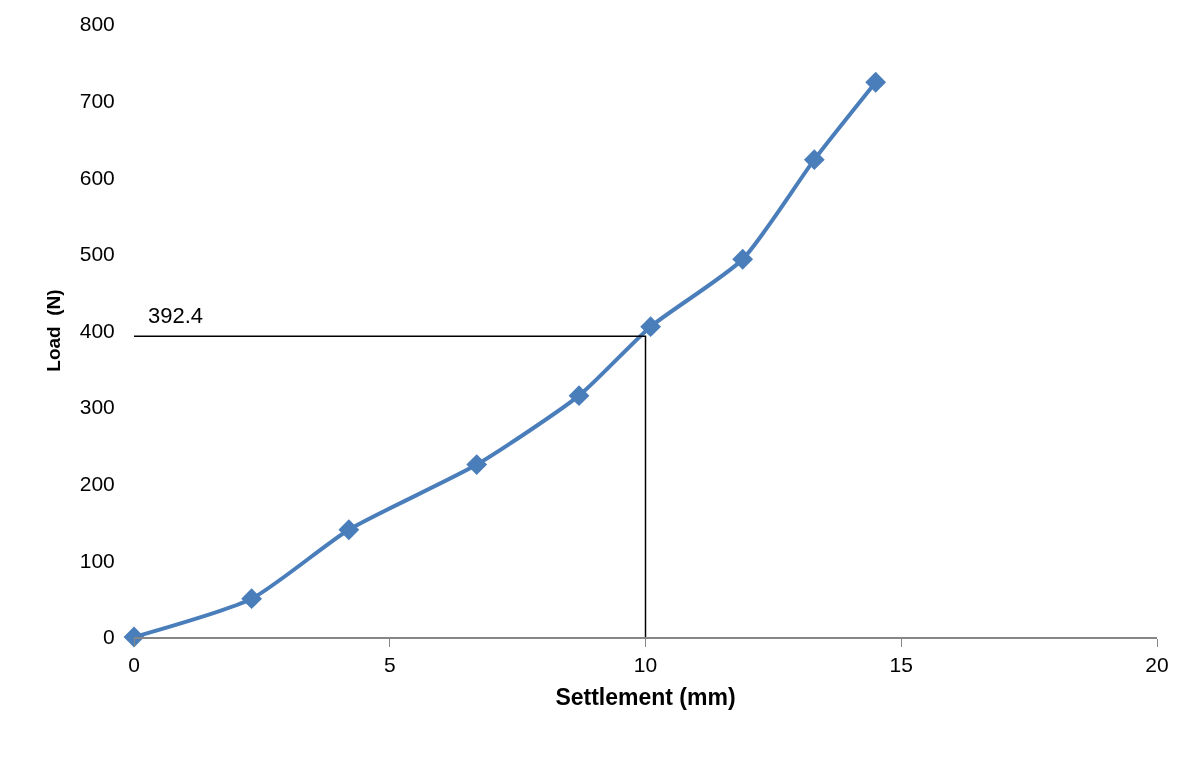  I want to click on x-tick-label: 20, so click(1157, 664).